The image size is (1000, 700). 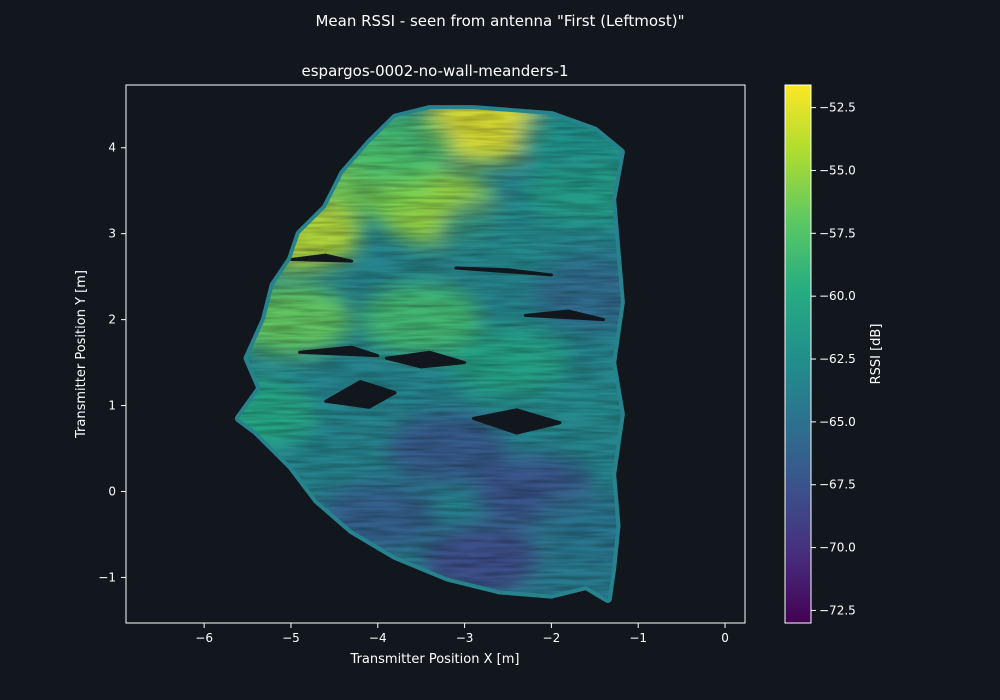 What do you see at coordinates (81, 354) in the screenshot?
I see `y-axis-label: Transmitter Position Y [m]` at bounding box center [81, 354].